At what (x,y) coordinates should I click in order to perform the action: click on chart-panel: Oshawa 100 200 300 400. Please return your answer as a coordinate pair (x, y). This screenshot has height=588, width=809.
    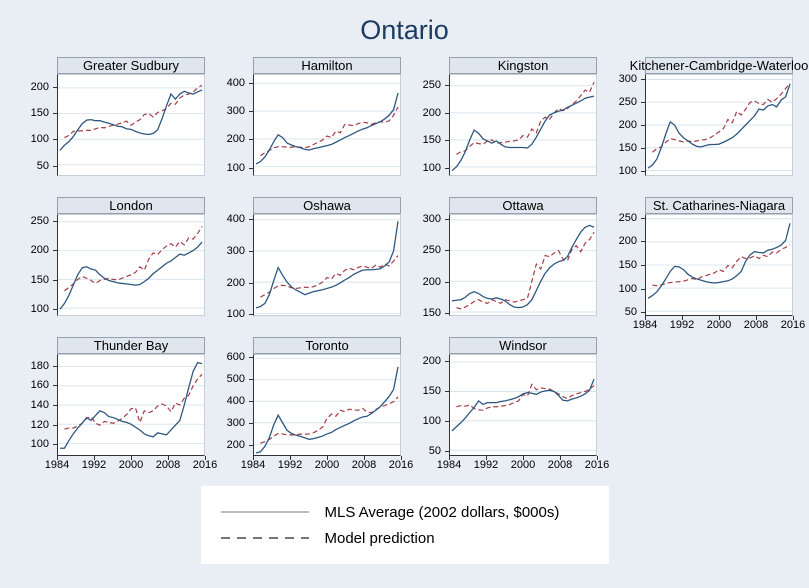
    Looking at the image, I should click on (306, 263).